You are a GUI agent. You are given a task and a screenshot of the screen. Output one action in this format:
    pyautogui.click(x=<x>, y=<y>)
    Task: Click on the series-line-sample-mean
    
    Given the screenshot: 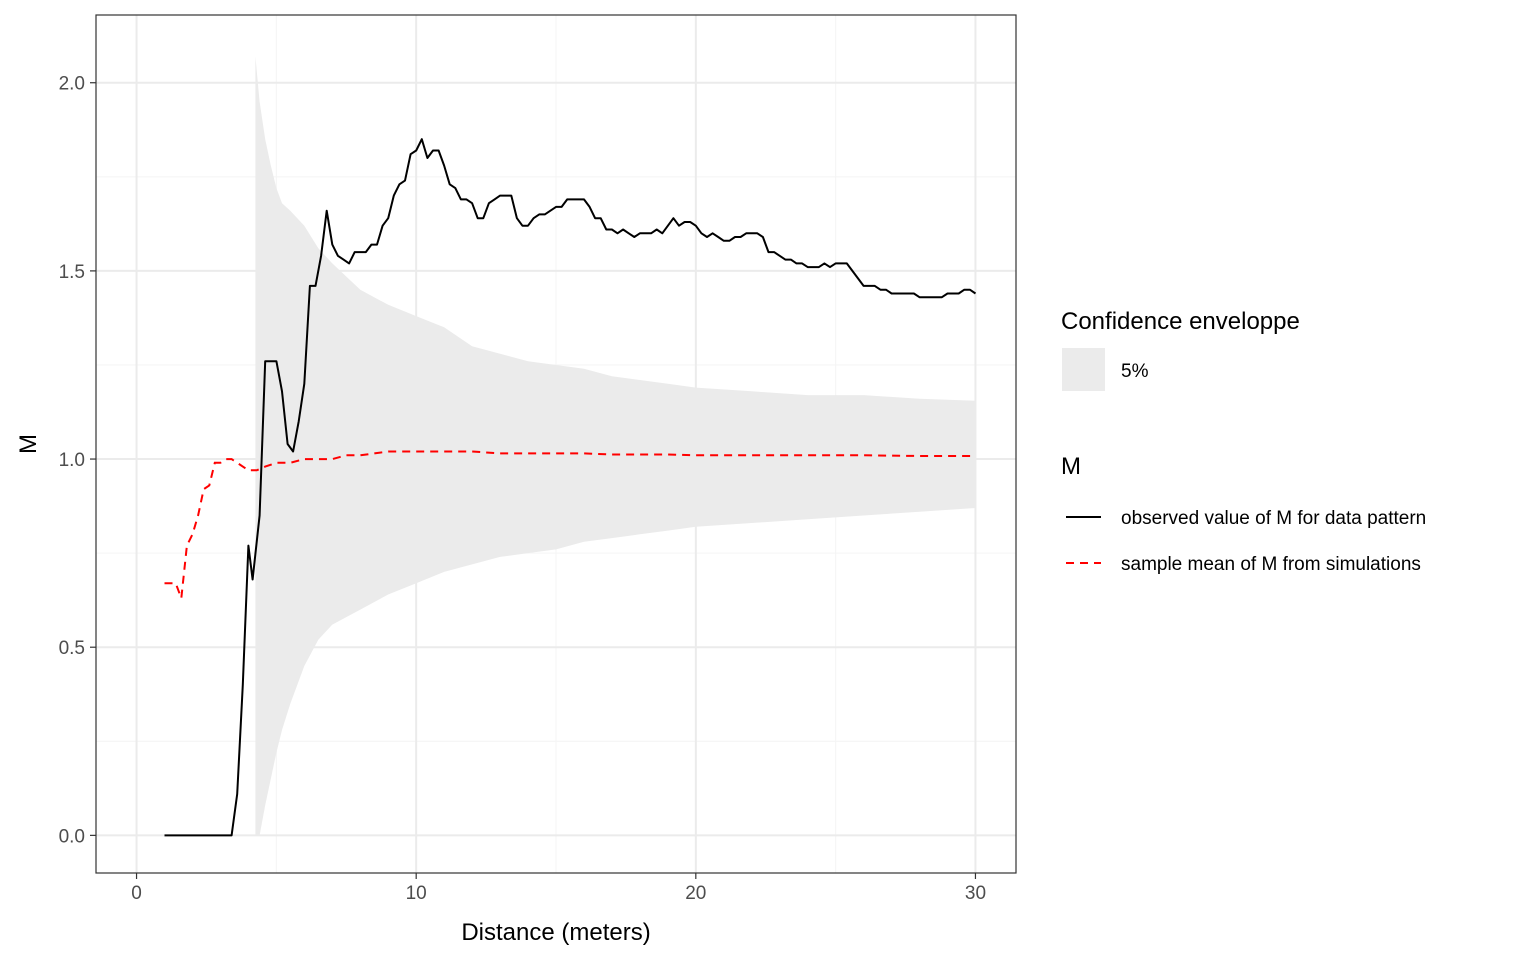 What is the action you would take?
    pyautogui.click(x=570, y=524)
    